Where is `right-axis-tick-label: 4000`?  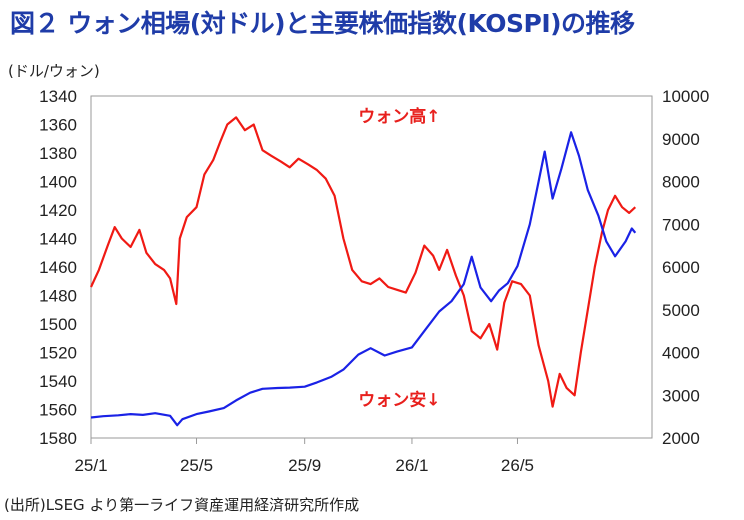
right-axis-tick-label: 4000 is located at coordinates (681, 353).